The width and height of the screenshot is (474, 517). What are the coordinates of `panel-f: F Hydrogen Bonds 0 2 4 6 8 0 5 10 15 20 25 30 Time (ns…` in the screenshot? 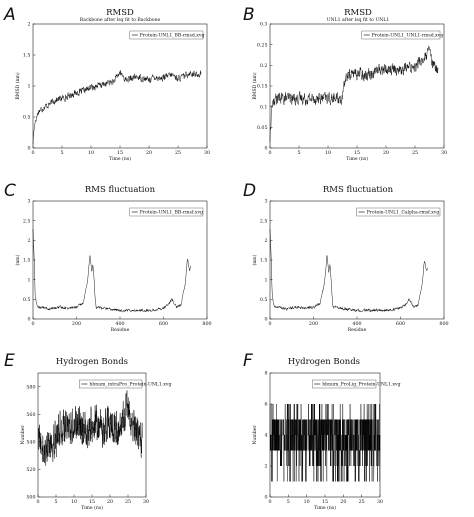 It's located at (322, 431).